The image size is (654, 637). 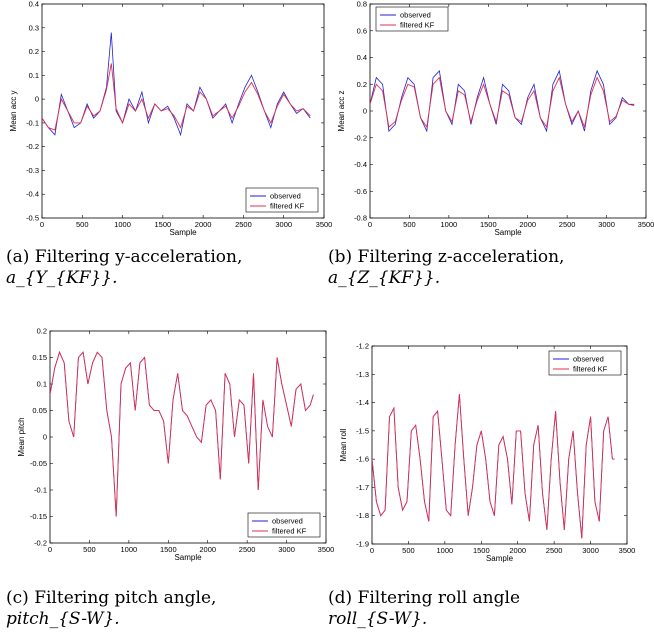 I want to click on y-axis-label: Mean roll, so click(x=343, y=444).